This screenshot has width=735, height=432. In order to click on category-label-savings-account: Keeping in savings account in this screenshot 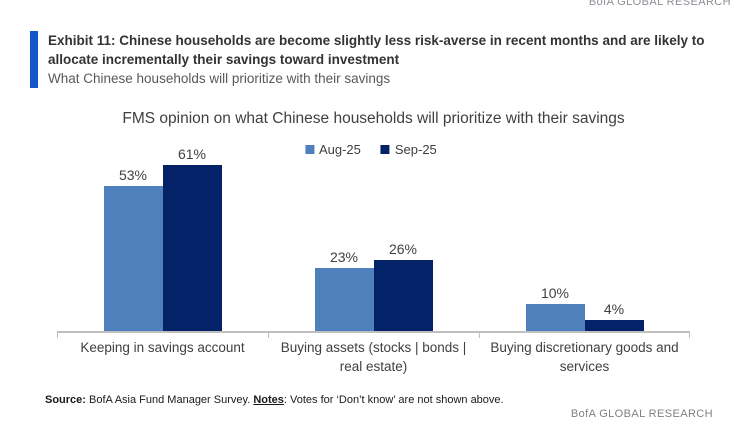, I will do `click(162, 347)`.